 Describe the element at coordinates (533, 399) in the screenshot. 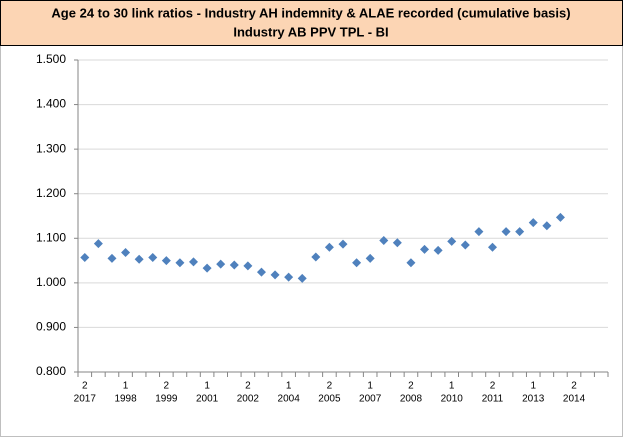

I see `x-tick-label: 2013` at that location.